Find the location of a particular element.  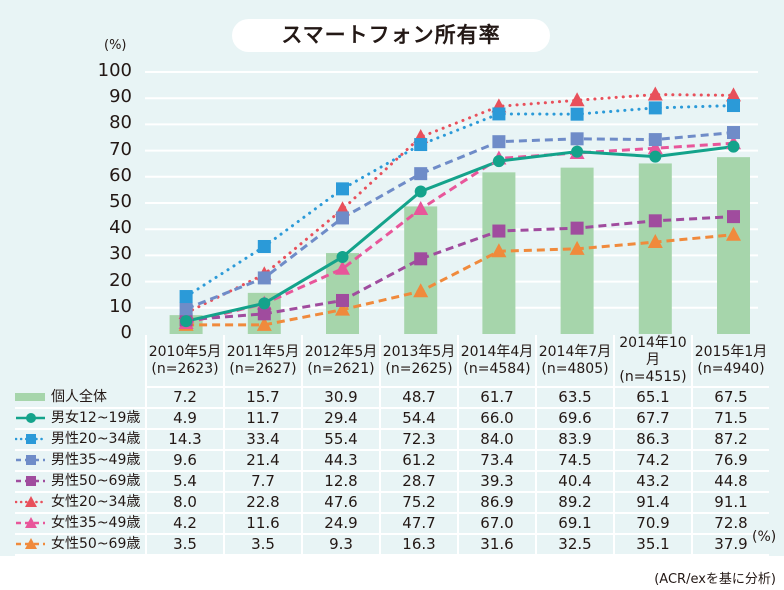

legend-item: 男性35~49歳 is located at coordinates (80, 461).